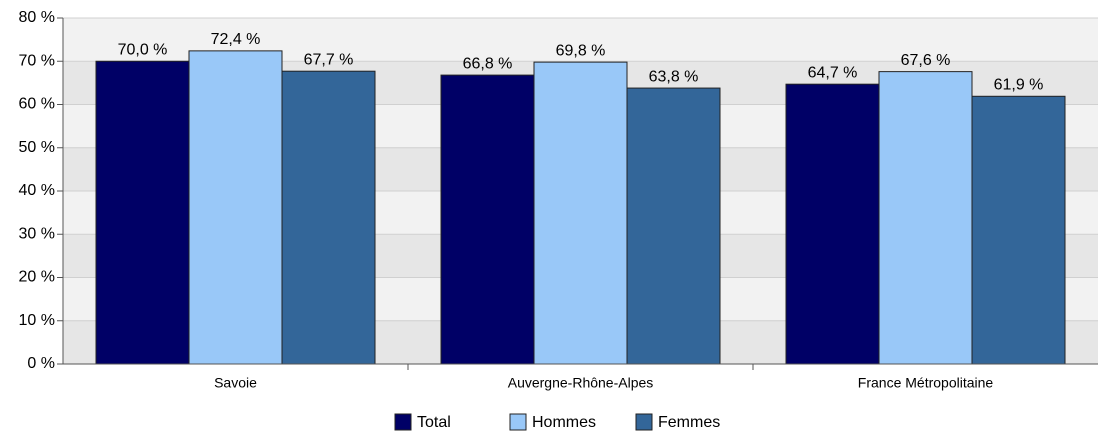  Describe the element at coordinates (37, 17) in the screenshot. I see `y-tick-label: 80 %` at that location.